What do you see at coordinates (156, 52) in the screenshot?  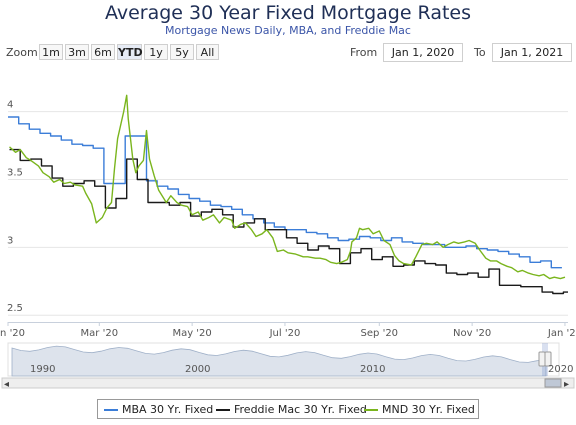 I see `zoom-1y-button: 1y` at bounding box center [156, 52].